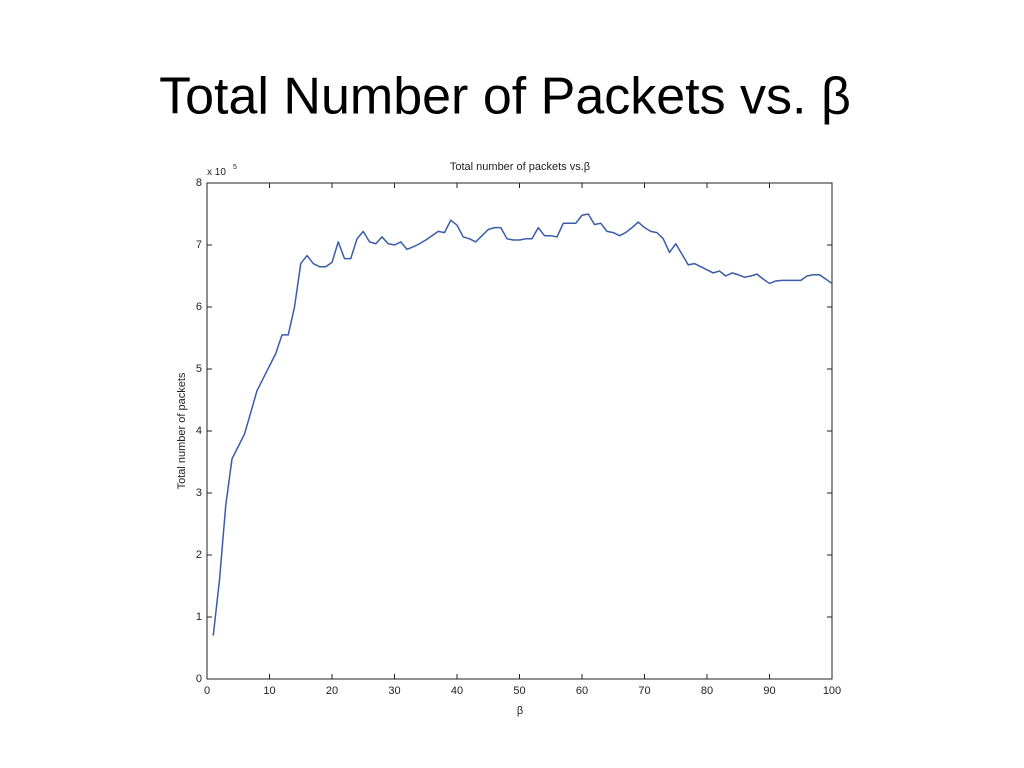  What do you see at coordinates (707, 691) in the screenshot?
I see `x-tick-label: 80` at bounding box center [707, 691].